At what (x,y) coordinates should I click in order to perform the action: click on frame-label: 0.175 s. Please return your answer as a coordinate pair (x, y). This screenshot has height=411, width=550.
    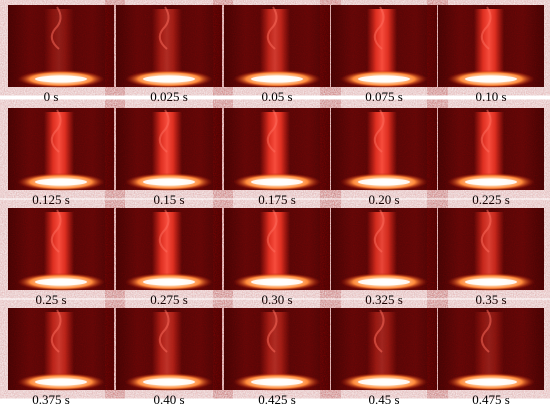
    Looking at the image, I should click on (277, 199).